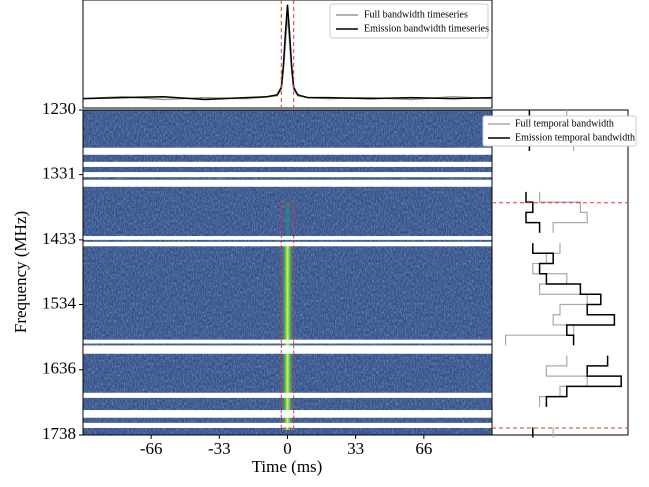 Image resolution: width=649 pixels, height=487 pixels. I want to click on x-tick-label: 33, so click(355, 448).